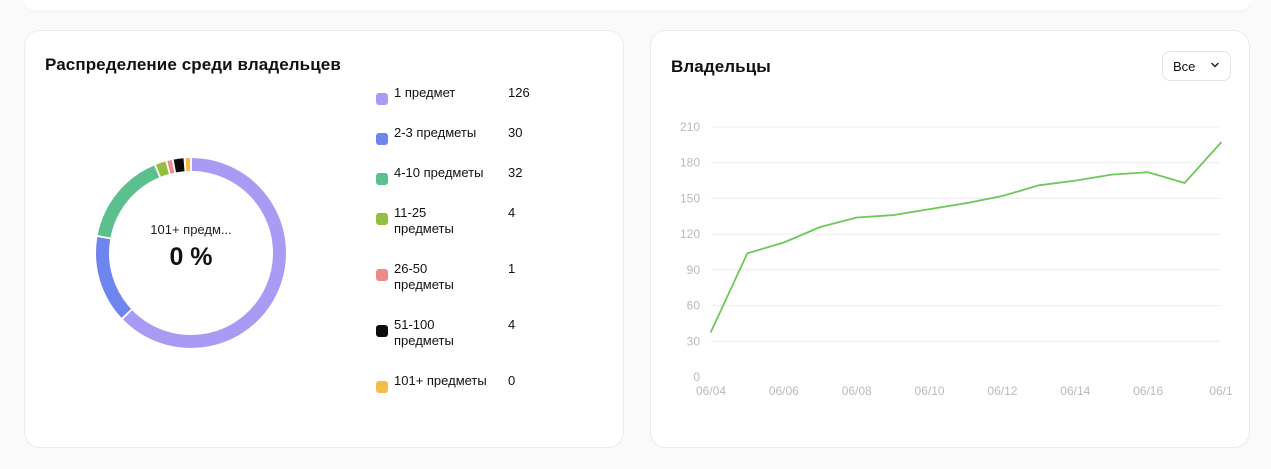 The image size is (1271, 469). Describe the element at coordinates (191, 257) in the screenshot. I see `donut-center-value: 0 %` at that location.